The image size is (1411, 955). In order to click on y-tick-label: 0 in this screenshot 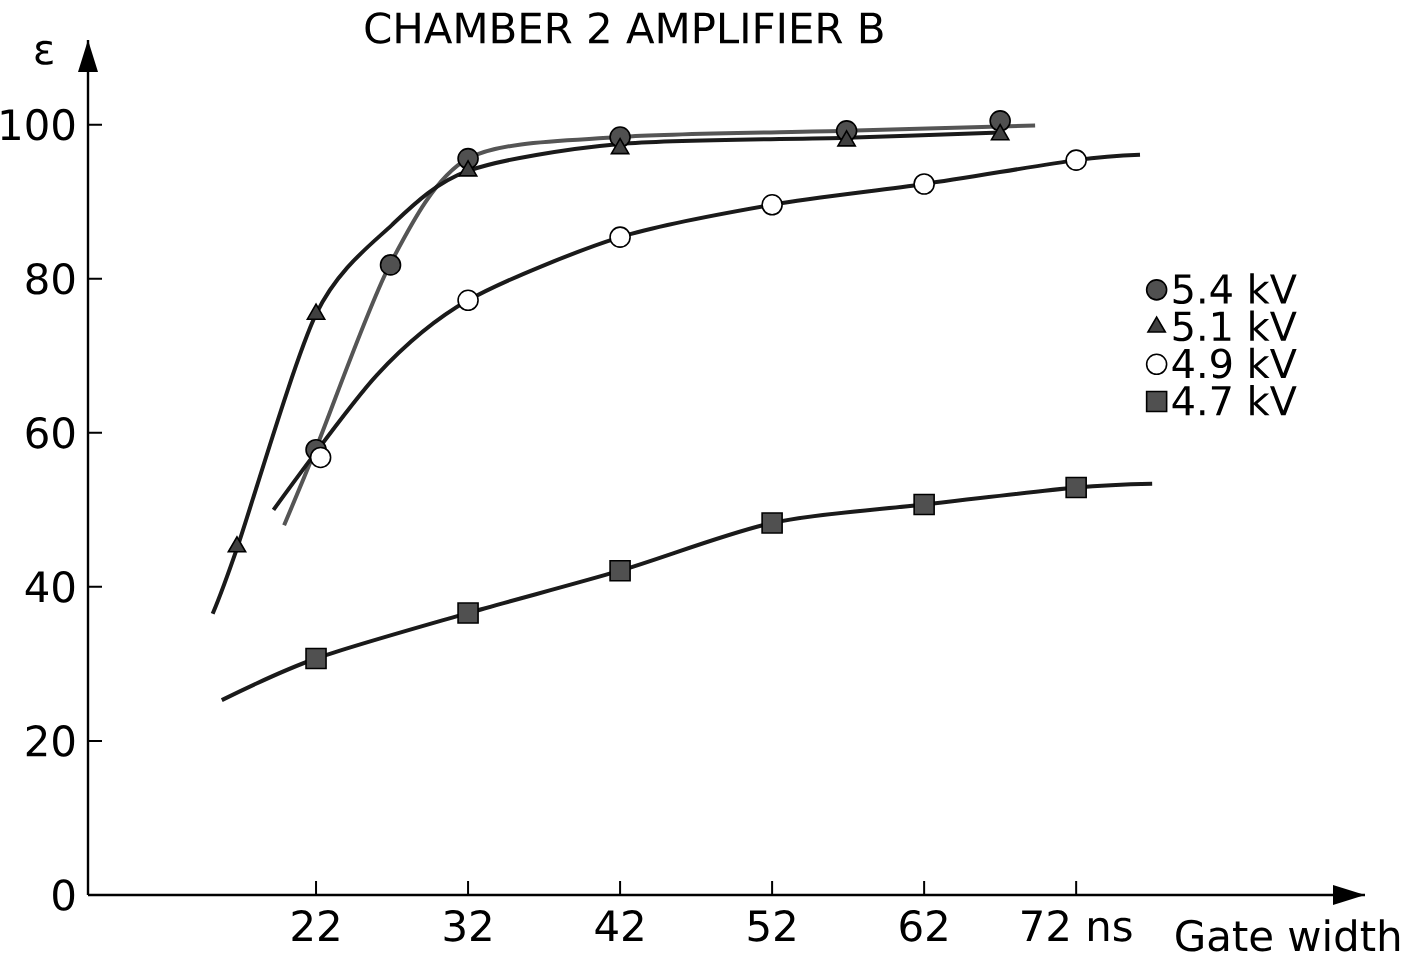, I will do `click(64, 895)`.